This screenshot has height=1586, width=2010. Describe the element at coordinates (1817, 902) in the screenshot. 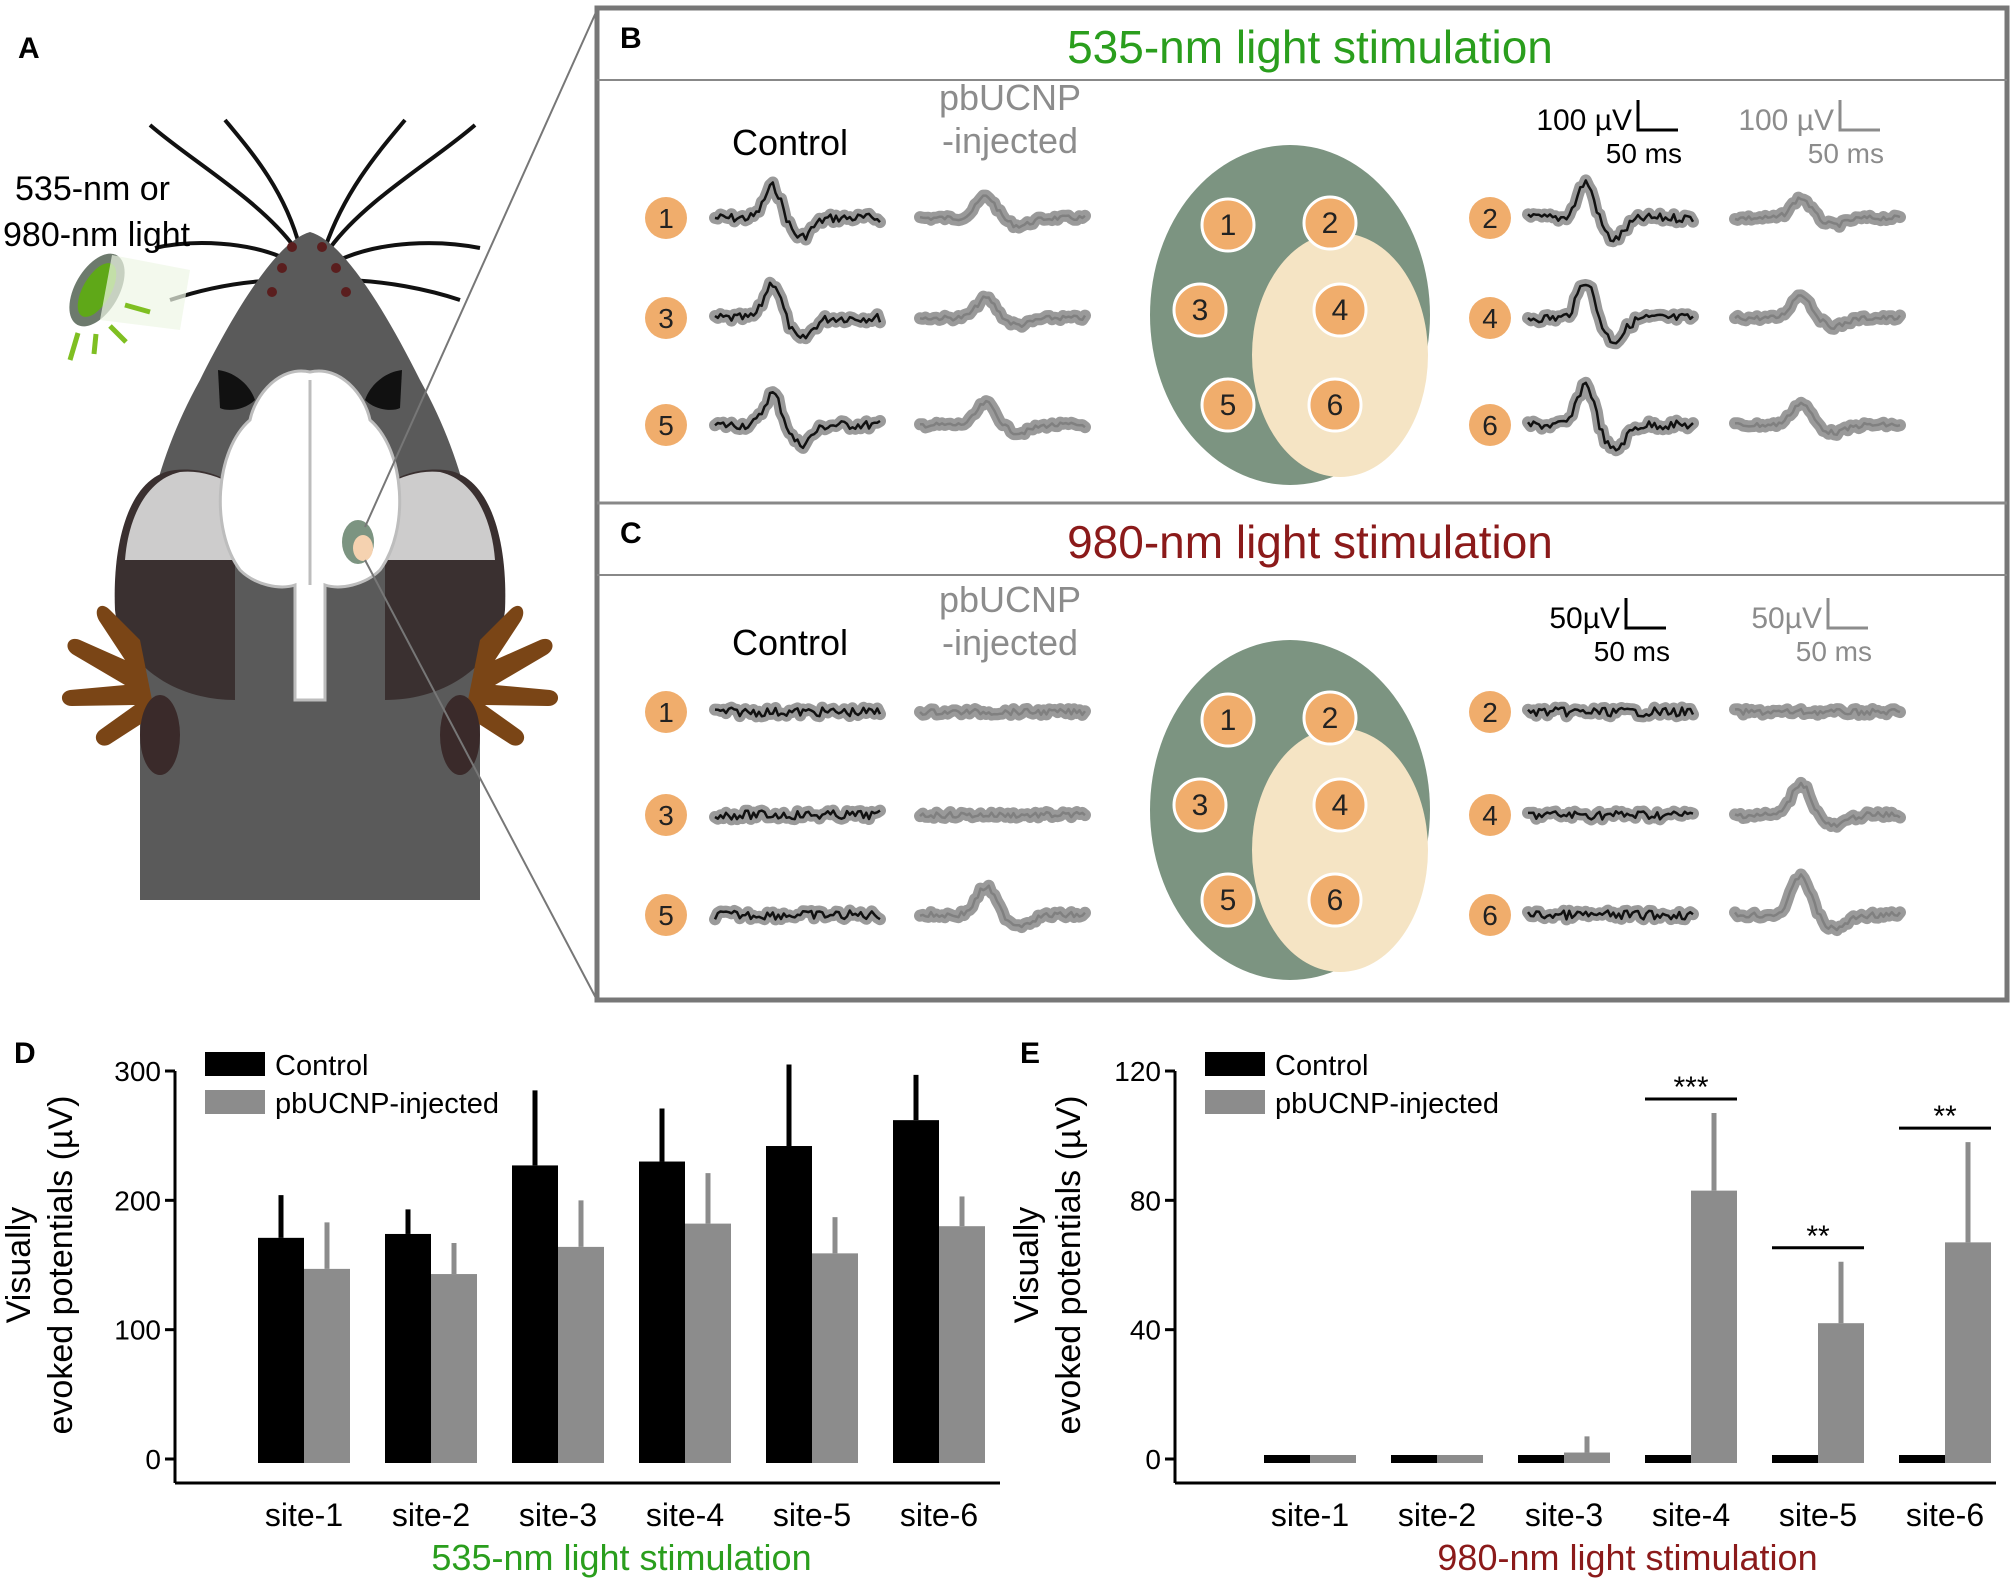

I see `trace-pb-site-6-line` at that location.